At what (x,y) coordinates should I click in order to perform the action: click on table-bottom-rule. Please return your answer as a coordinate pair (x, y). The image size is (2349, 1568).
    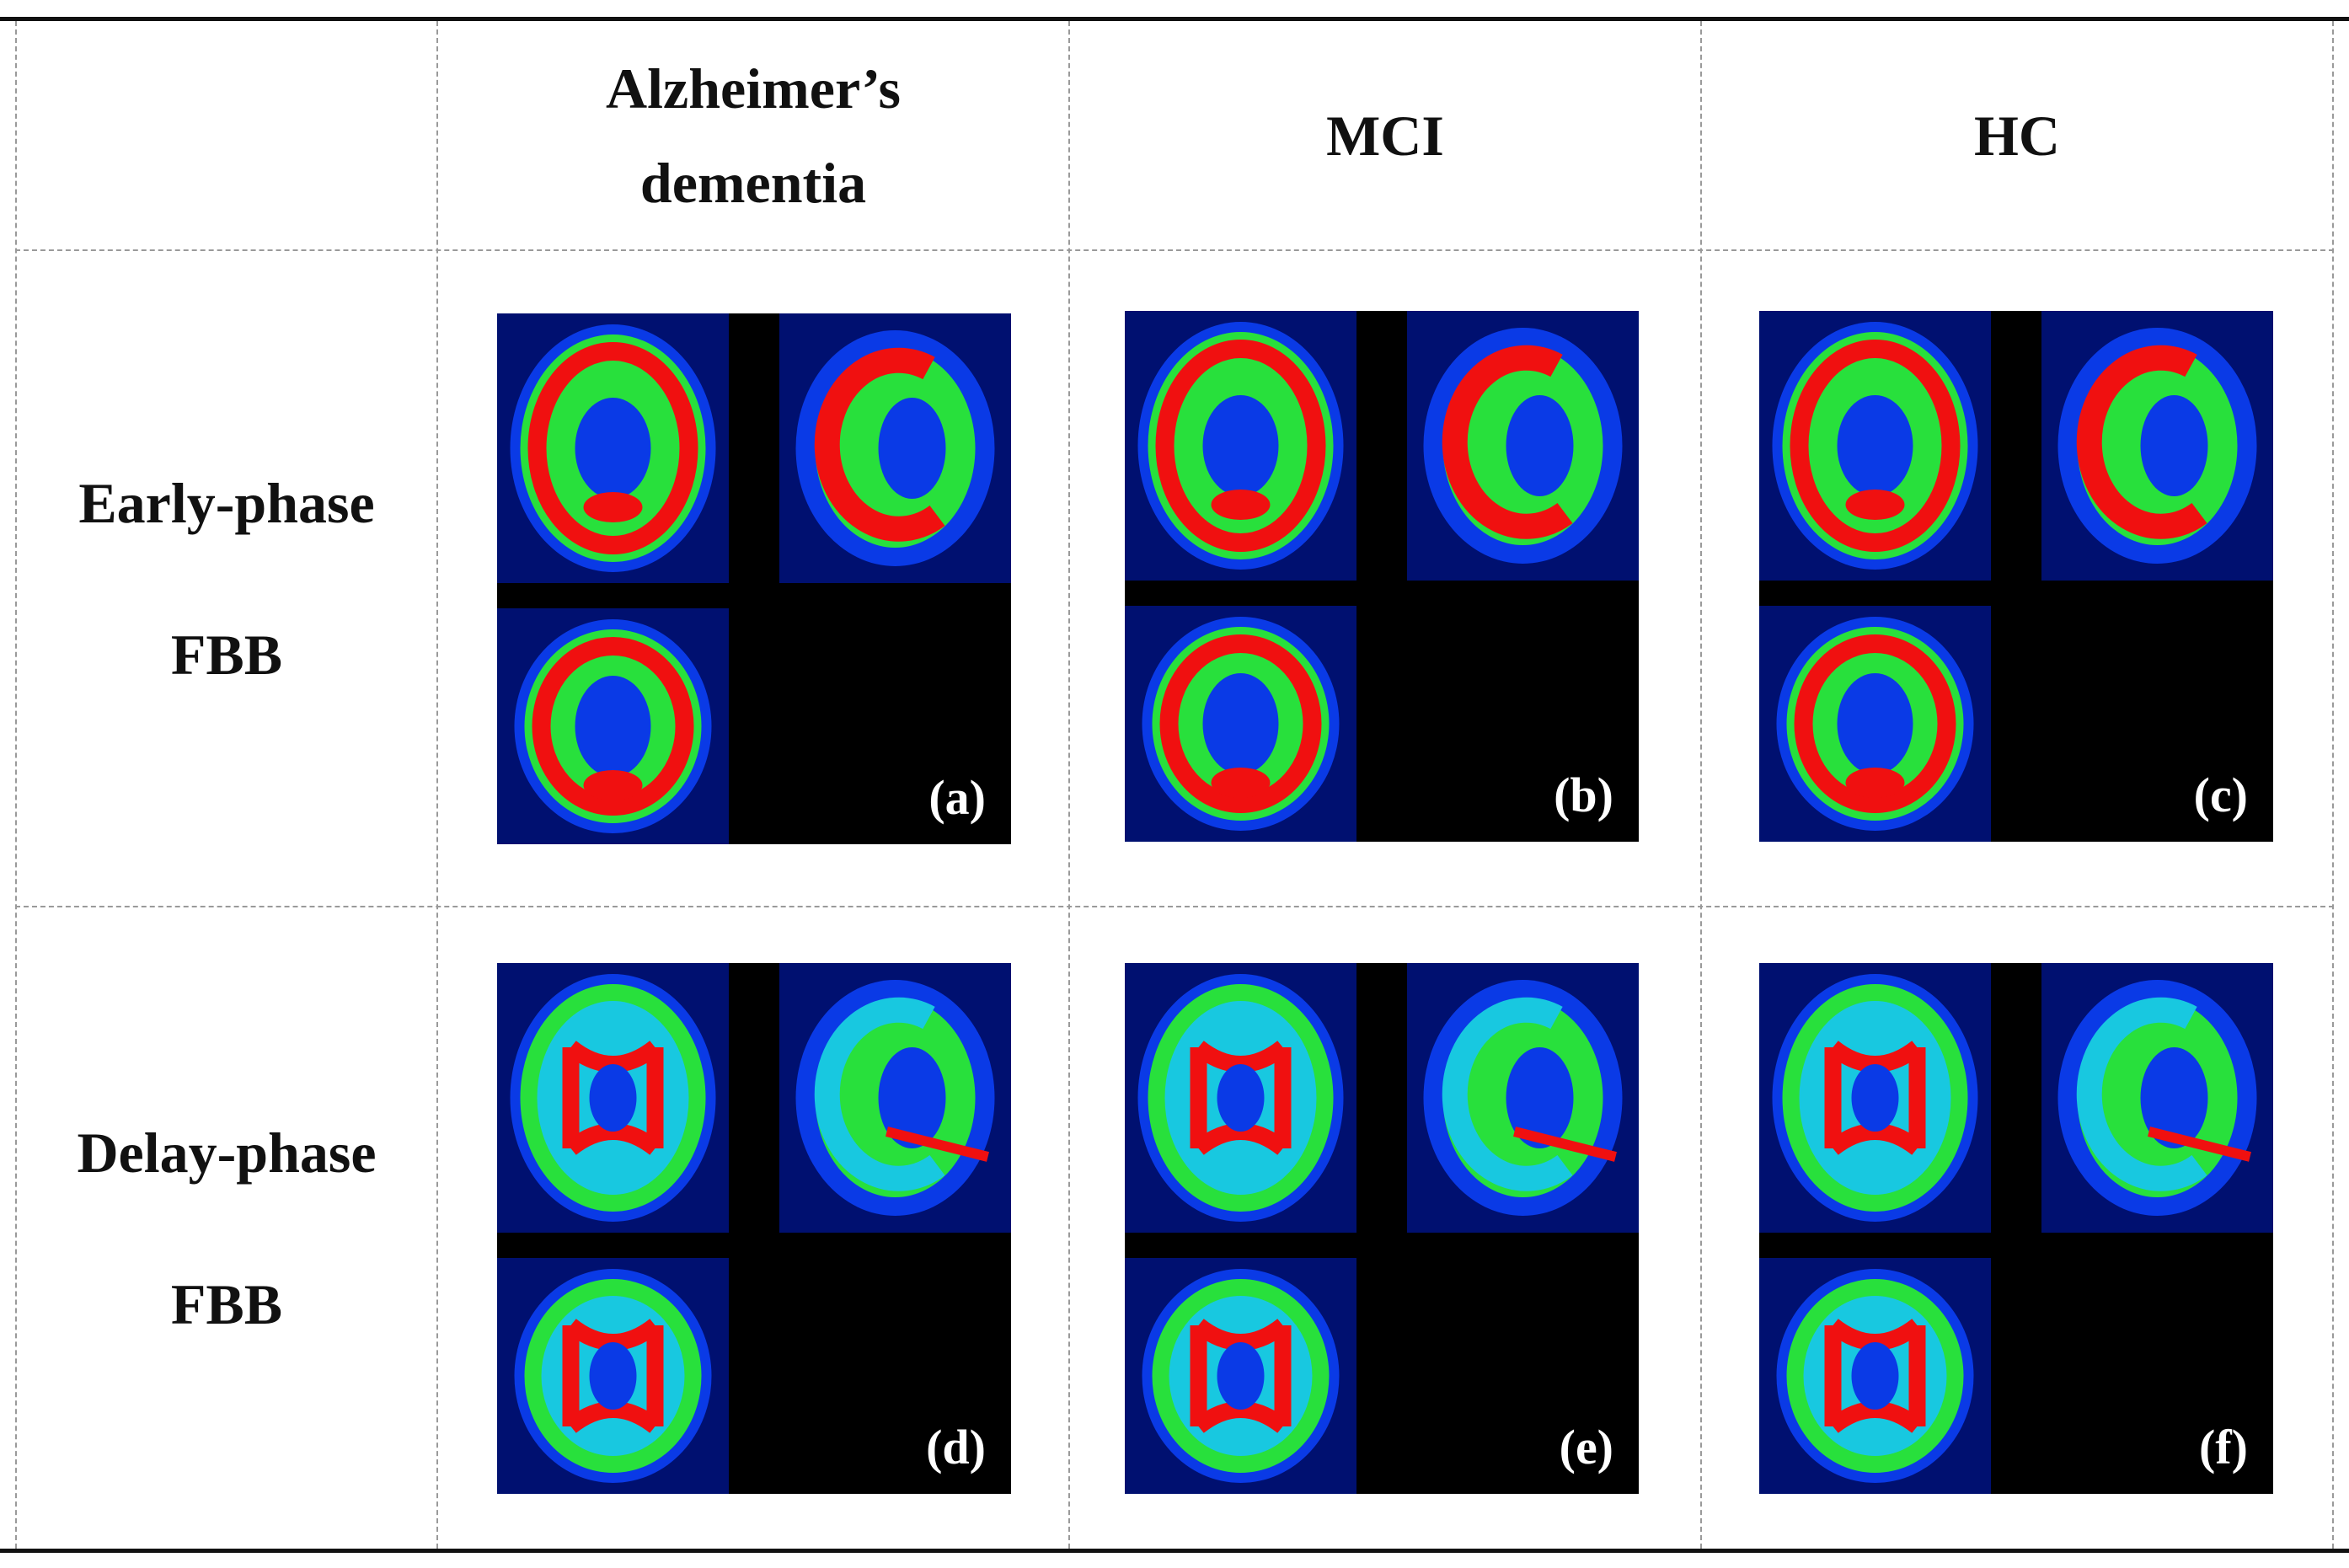
    Looking at the image, I should click on (1174, 1551).